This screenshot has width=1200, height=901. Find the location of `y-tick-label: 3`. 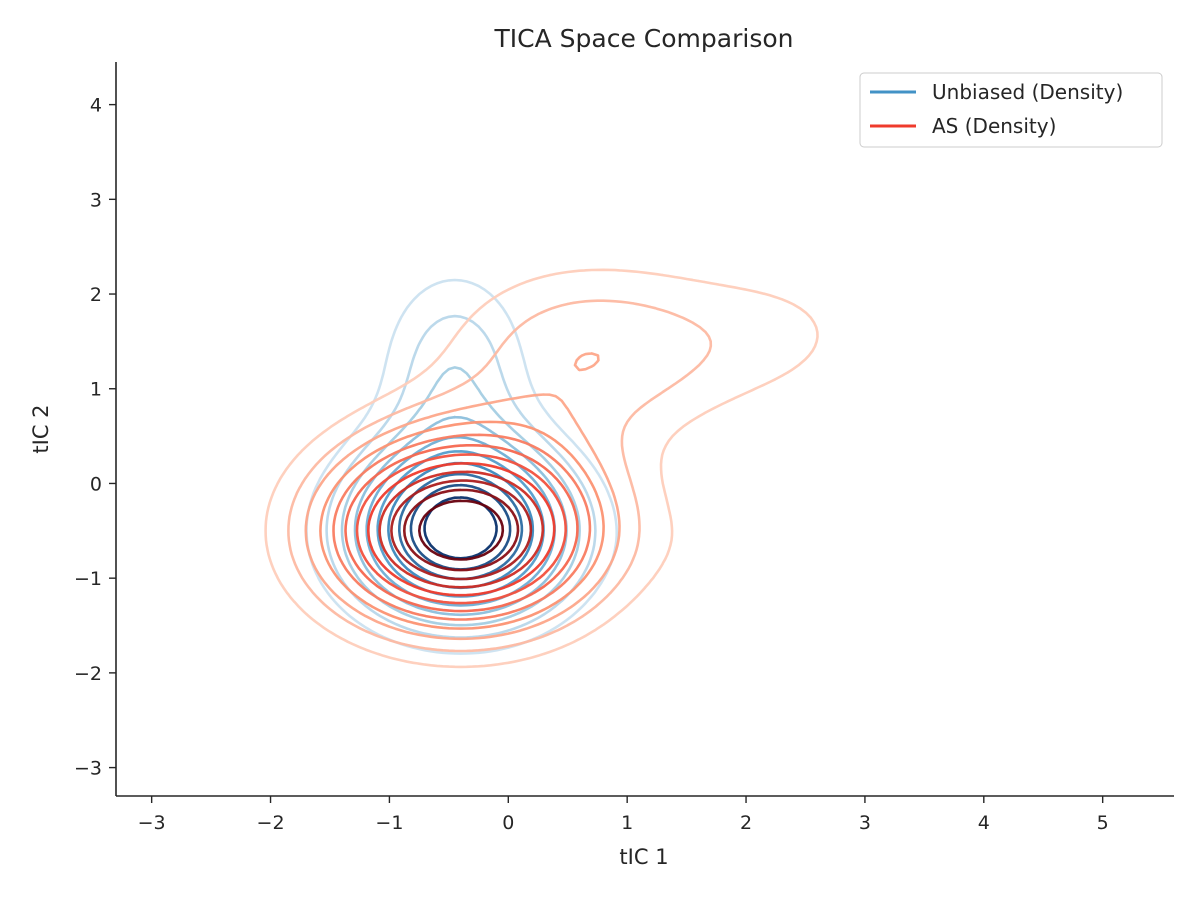

y-tick-label: 3 is located at coordinates (96, 200).